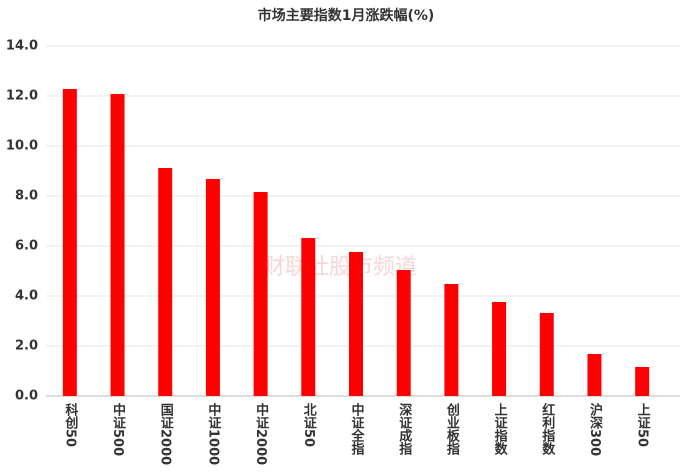 The height and width of the screenshot is (472, 692). I want to click on watermark: 财联社股市频道, so click(340, 267).